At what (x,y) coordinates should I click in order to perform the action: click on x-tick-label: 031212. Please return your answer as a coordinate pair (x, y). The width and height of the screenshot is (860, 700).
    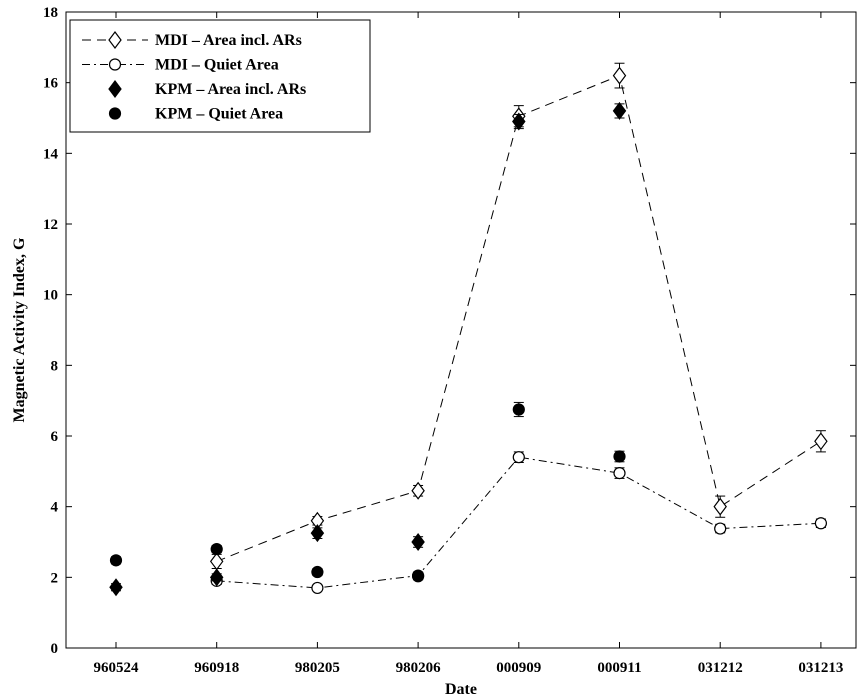
    Looking at the image, I should click on (720, 668).